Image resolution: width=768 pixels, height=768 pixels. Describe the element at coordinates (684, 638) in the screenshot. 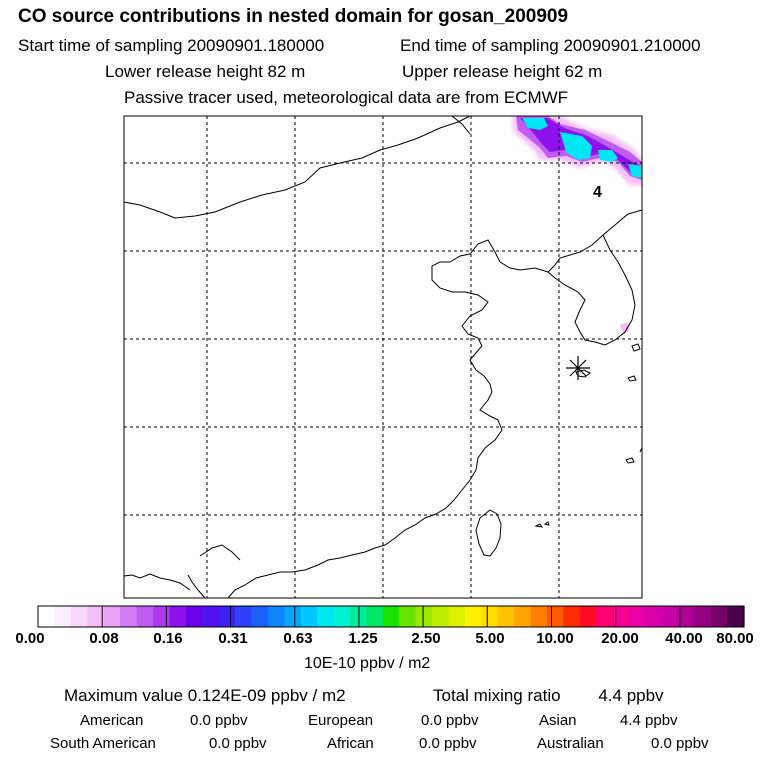

I see `colorbar-tick-label: 40.00` at that location.